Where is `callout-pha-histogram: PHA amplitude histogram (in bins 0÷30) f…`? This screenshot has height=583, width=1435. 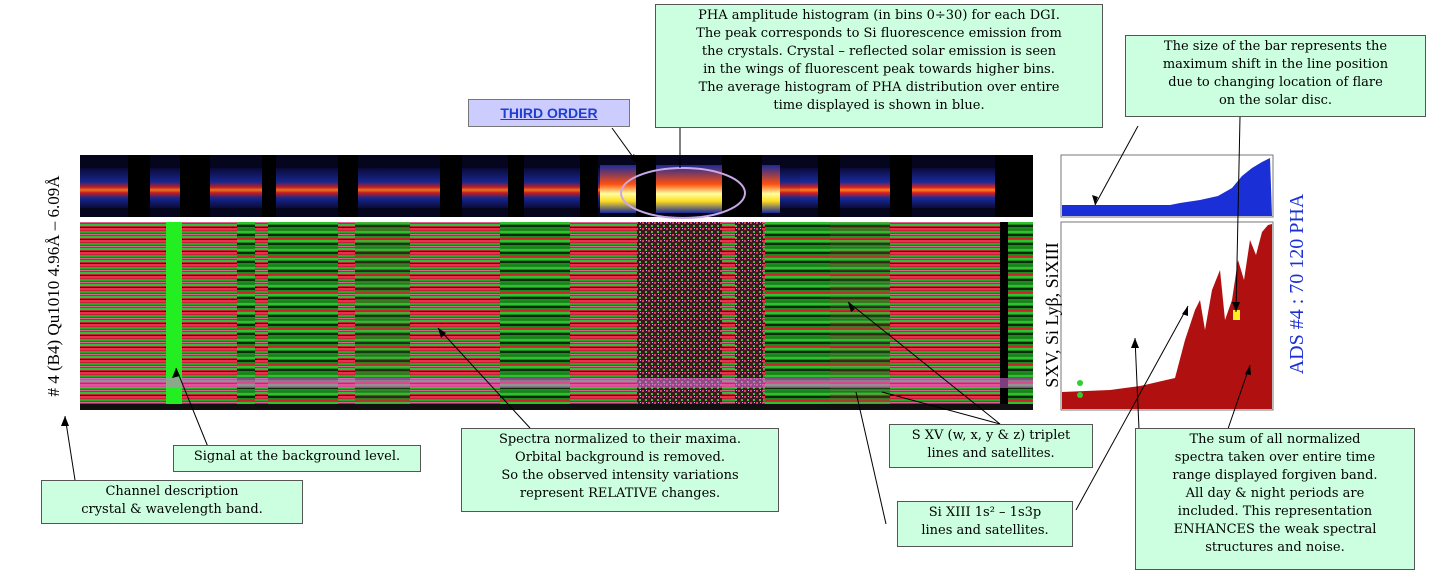 callout-pha-histogram: PHA amplitude histogram (in bins 0÷30) f… is located at coordinates (879, 66).